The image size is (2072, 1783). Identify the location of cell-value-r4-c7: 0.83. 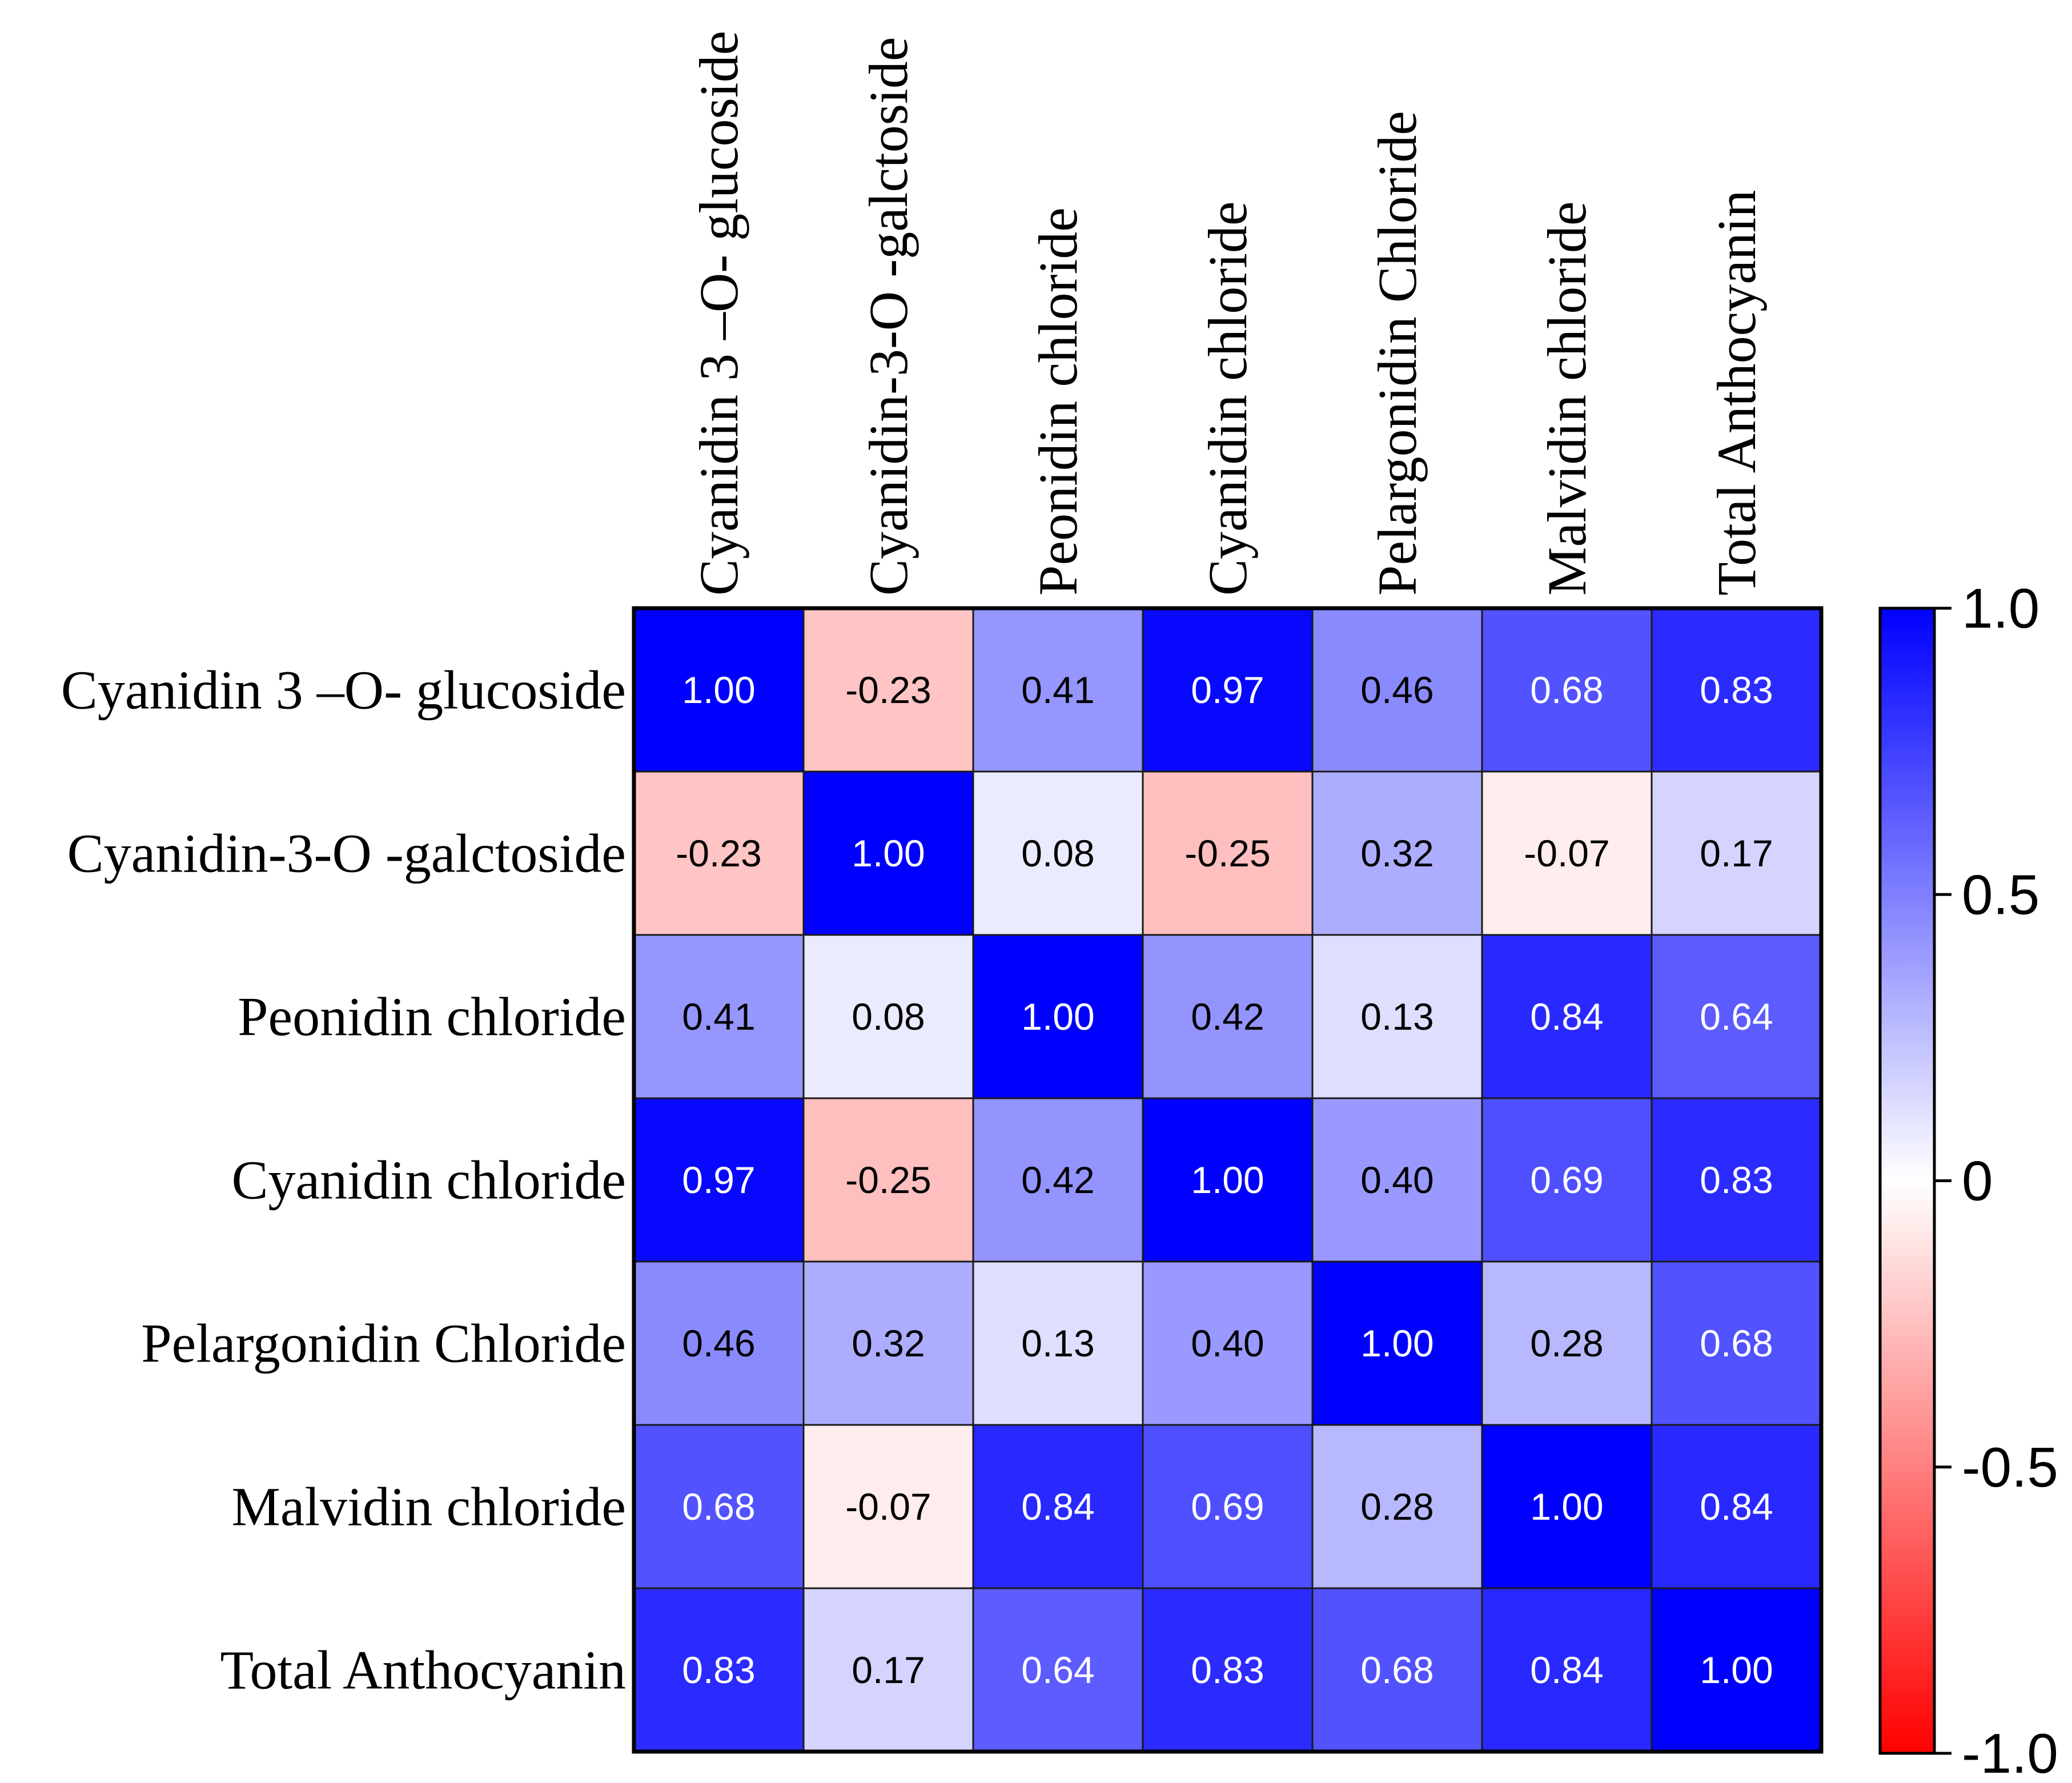
(1736, 1180).